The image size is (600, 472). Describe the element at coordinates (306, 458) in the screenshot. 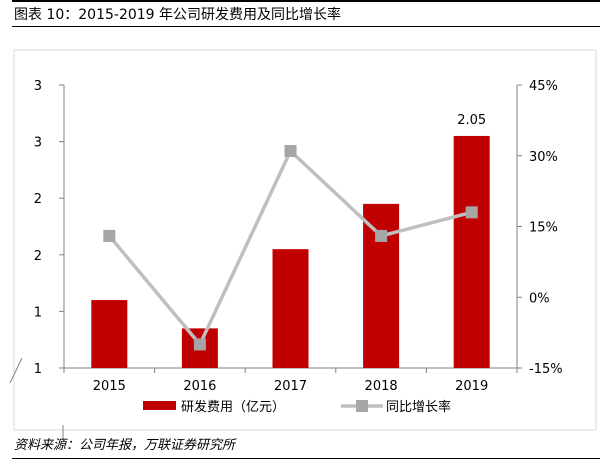

I see `bottom-rule` at that location.